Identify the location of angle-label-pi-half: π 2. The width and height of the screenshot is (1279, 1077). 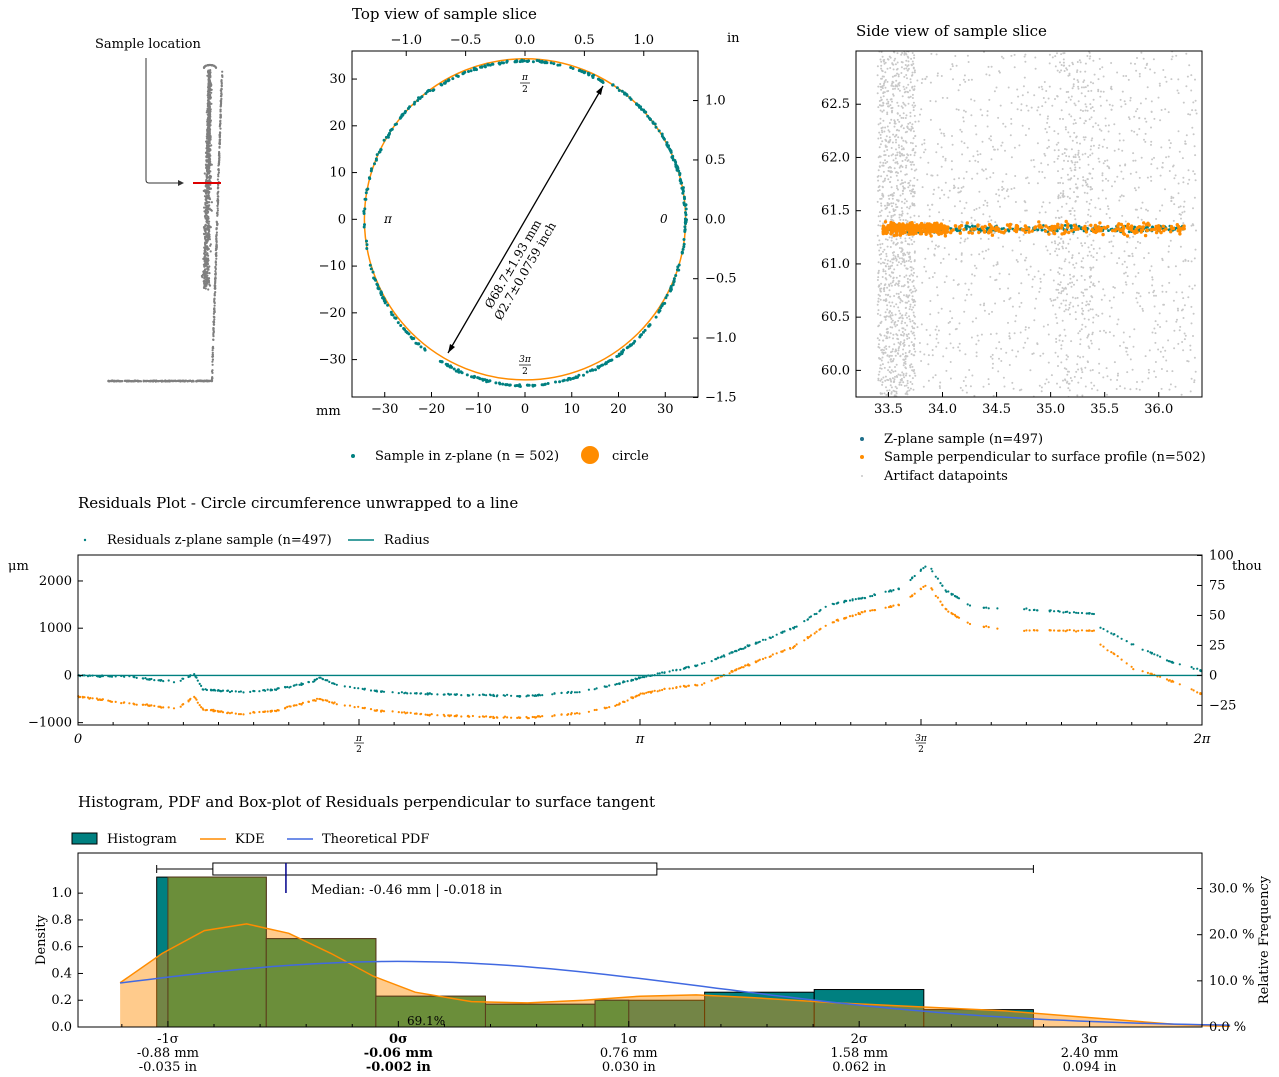
(525, 84).